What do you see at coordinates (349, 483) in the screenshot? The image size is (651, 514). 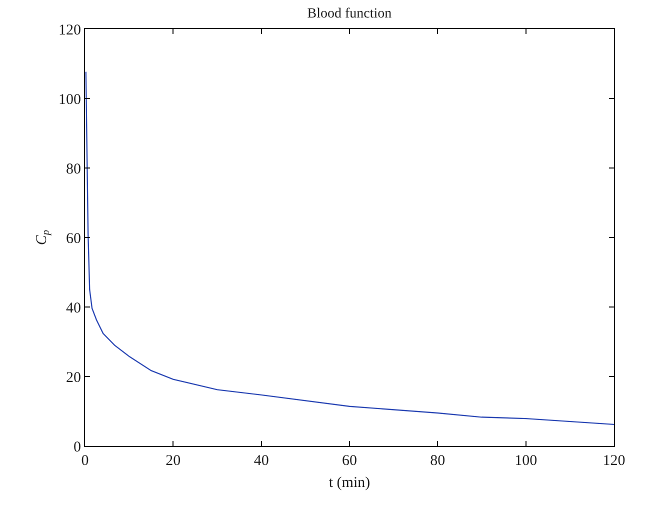 I see `x-axis-title: t (min)` at bounding box center [349, 483].